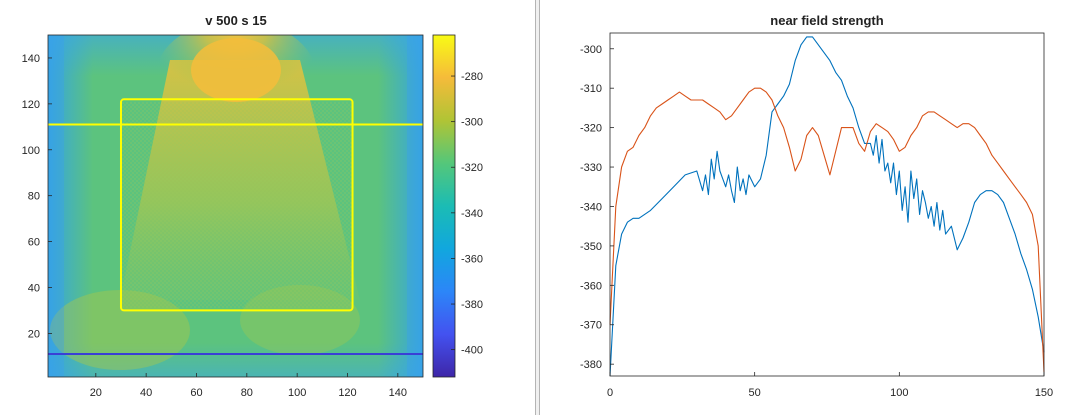  Describe the element at coordinates (31, 59) in the screenshot. I see `y-tick-label: 140` at that location.